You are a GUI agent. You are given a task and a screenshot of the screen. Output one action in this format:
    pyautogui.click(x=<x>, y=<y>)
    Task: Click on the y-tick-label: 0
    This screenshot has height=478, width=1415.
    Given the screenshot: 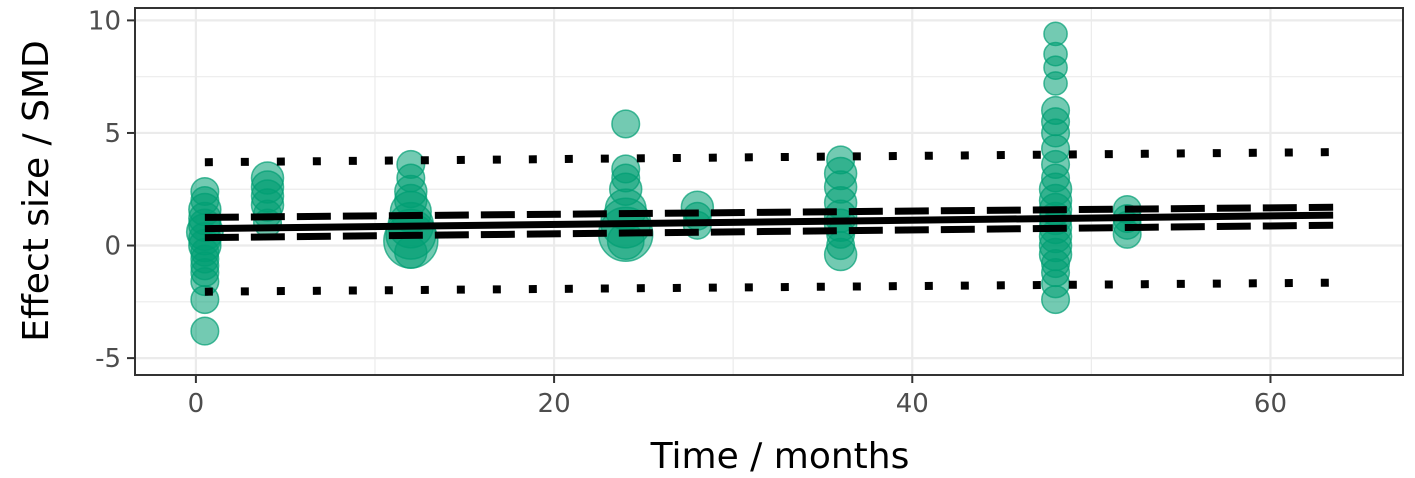 What is the action you would take?
    pyautogui.click(x=112, y=247)
    